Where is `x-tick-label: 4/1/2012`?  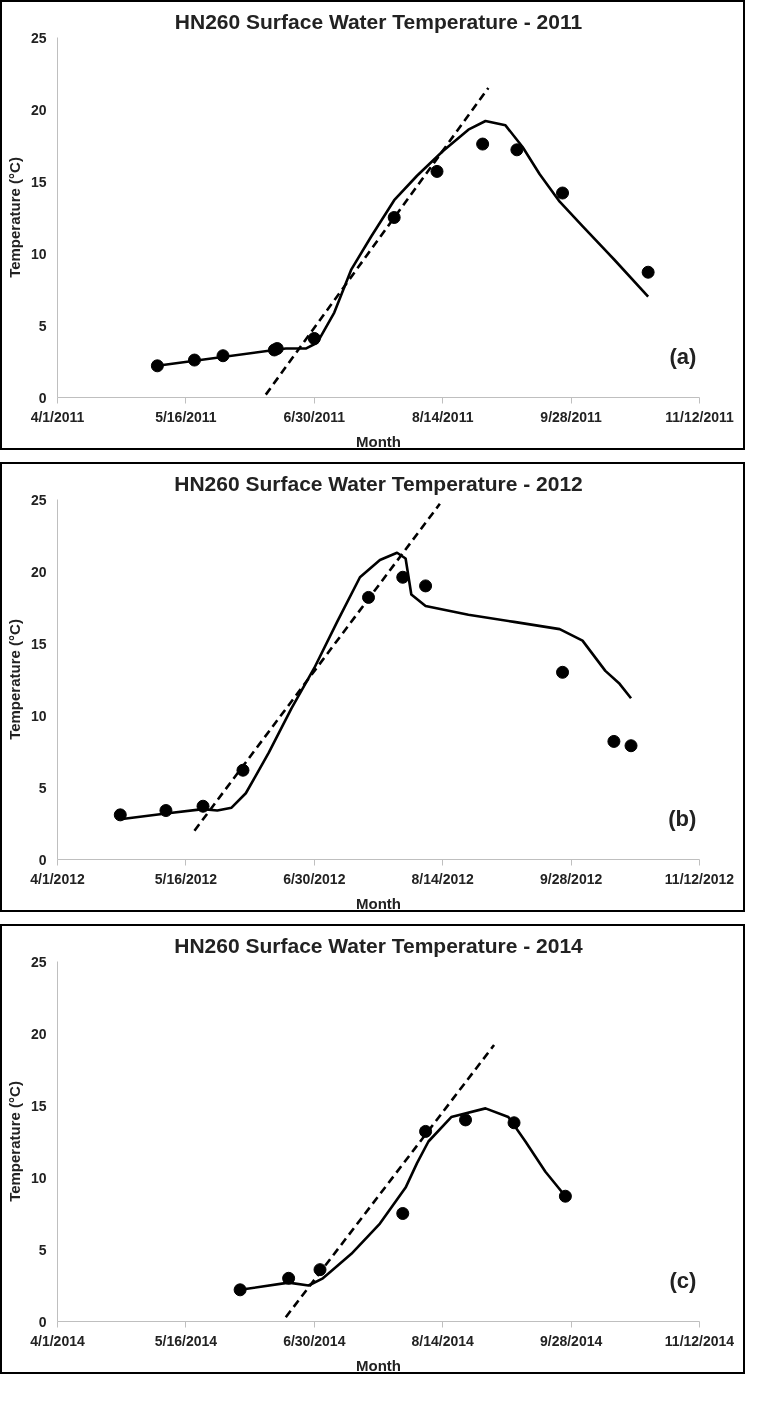 x-tick-label: 4/1/2012 is located at coordinates (57, 878).